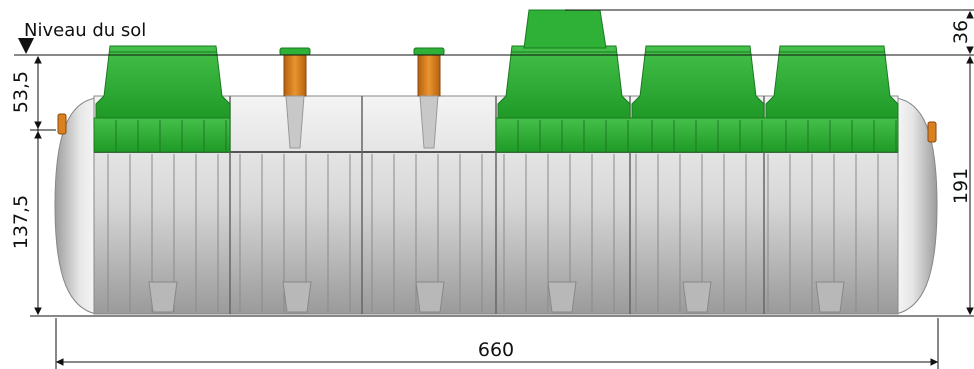  I want to click on pipe-stubs, so click(497, 128).